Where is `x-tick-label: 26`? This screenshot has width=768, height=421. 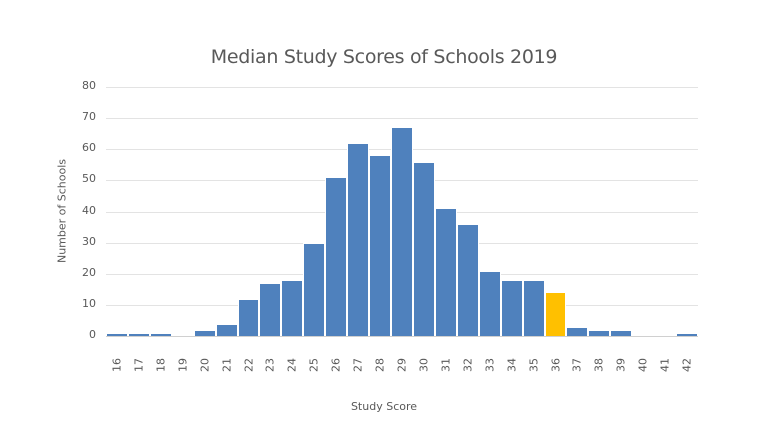
x-tick-label: 26 is located at coordinates (336, 365).